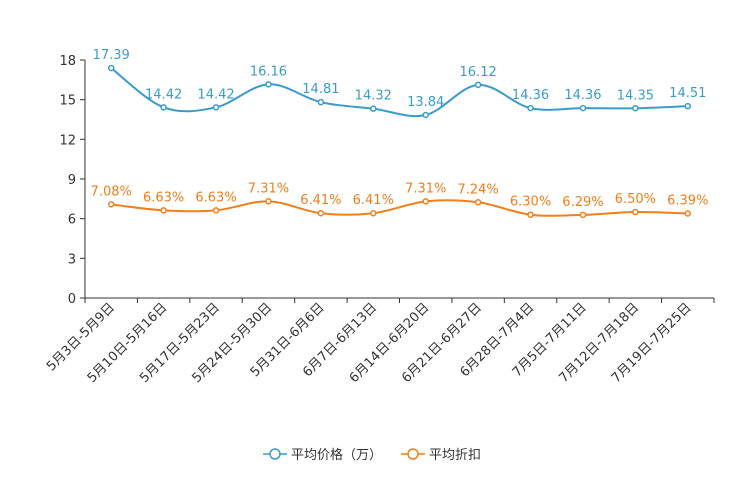 Image resolution: width=744 pixels, height=496 pixels. I want to click on y-axis: 0 3 6 9 12 15 18, so click(72, 180).